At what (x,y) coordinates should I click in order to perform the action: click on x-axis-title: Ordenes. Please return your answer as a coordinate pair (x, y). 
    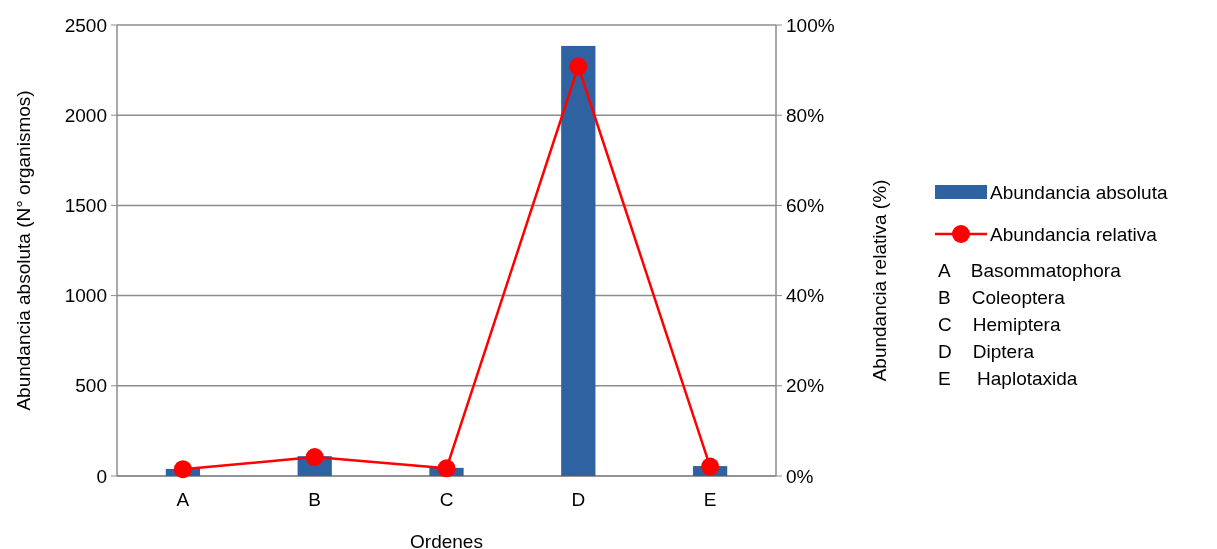
    Looking at the image, I should click on (446, 540).